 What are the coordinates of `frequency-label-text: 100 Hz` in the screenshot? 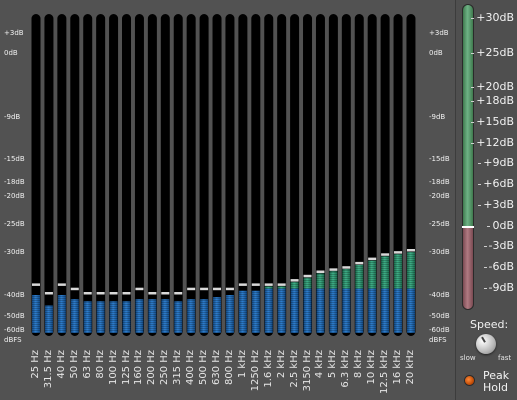 It's located at (113, 368).